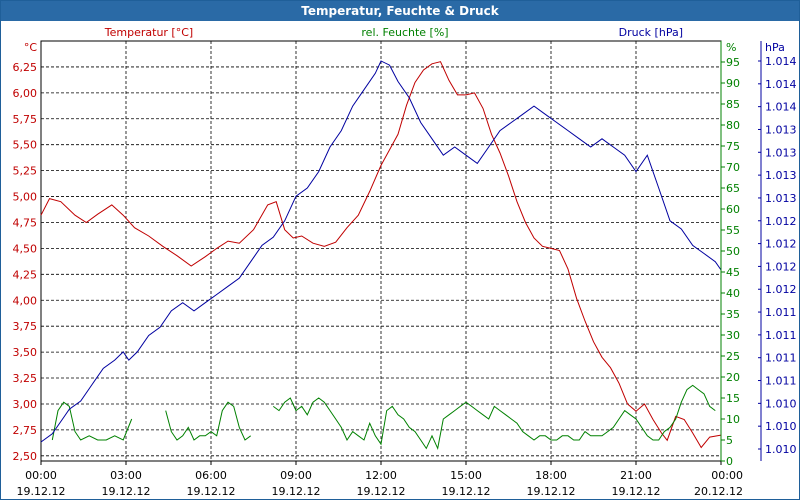 This screenshot has width=800, height=500. I want to click on temperature-tick-label: 4,00, so click(25, 300).